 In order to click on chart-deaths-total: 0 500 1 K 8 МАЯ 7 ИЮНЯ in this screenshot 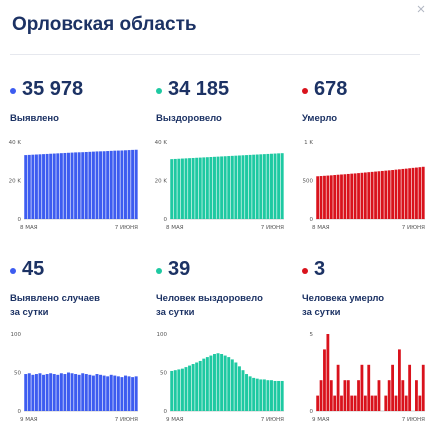, I will do `click(364, 185)`.